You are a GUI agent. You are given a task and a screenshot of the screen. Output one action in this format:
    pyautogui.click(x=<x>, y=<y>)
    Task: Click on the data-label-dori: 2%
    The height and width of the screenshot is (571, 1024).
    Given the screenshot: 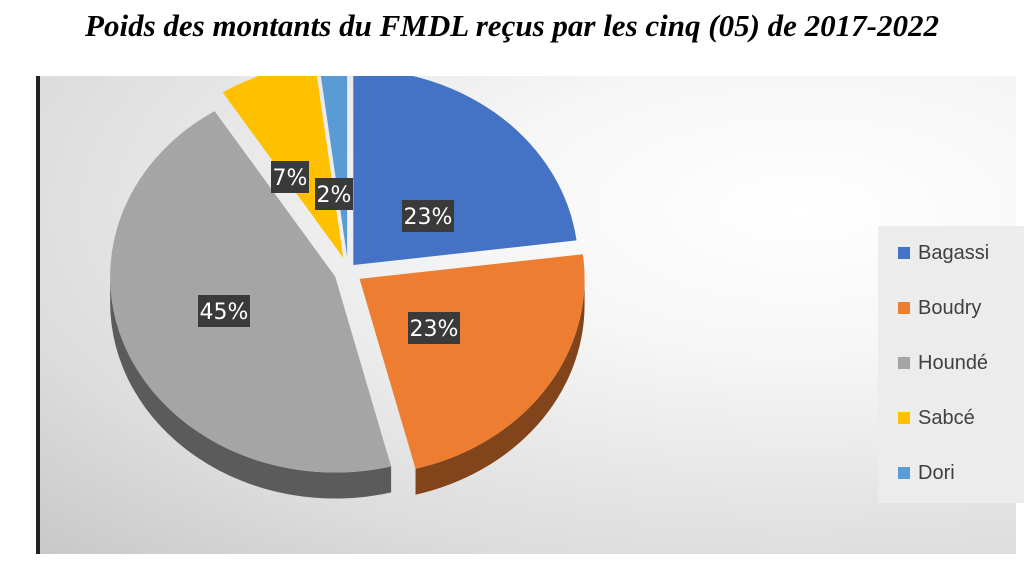 What is the action you would take?
    pyautogui.click(x=334, y=194)
    